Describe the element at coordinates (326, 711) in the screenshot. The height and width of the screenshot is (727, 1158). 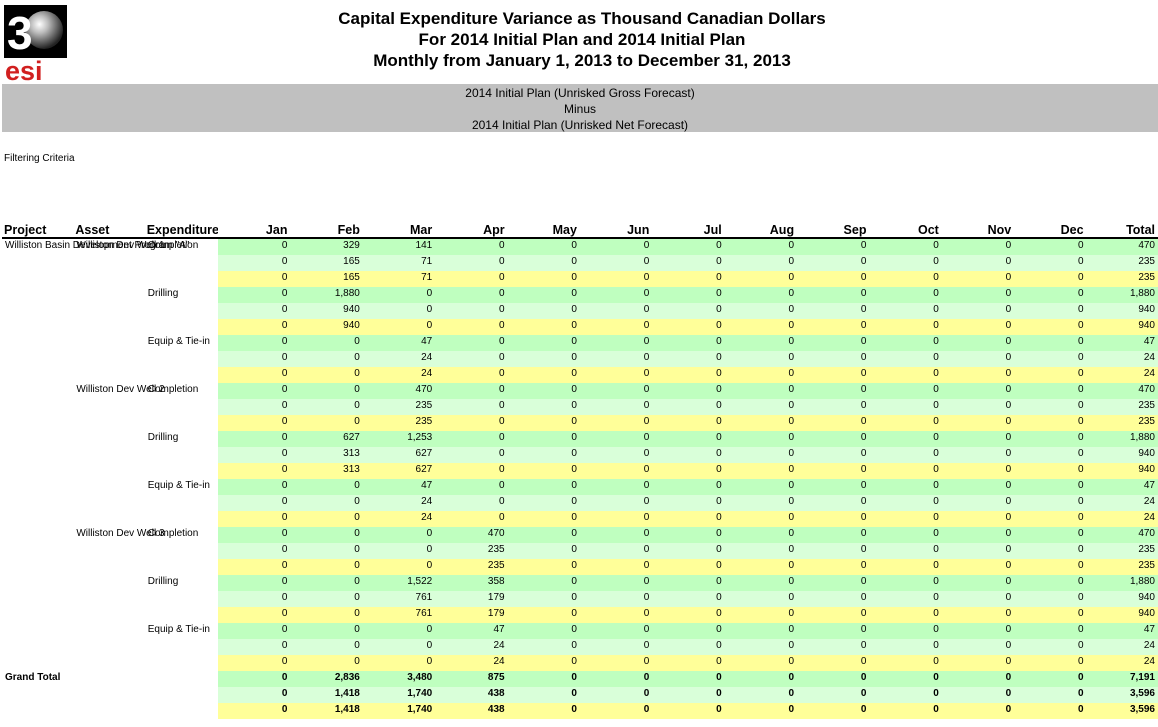
I see `value-cell-feb: 1,418` at that location.